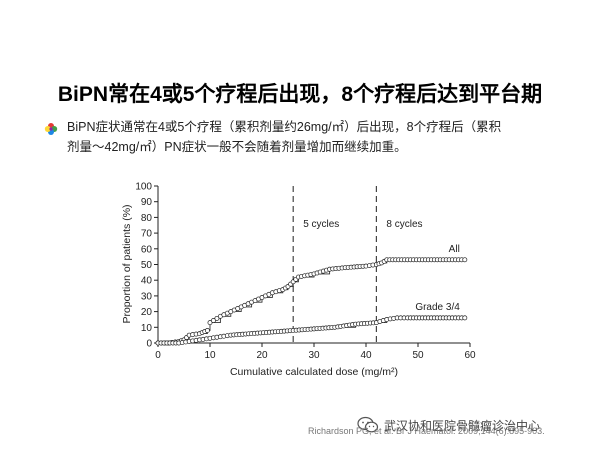  I want to click on y-ticks: 0 10 20 30 40 50 60 70 80 90 100, so click(146, 266).